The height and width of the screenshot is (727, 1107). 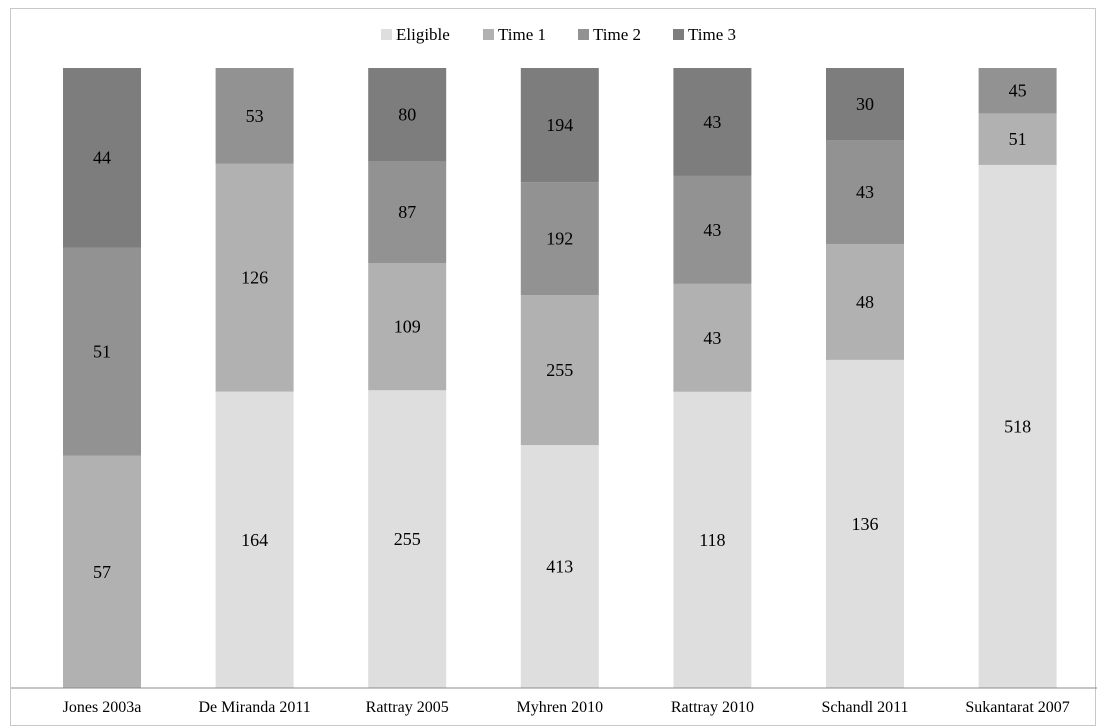 I want to click on bar-de-miranda-2011-eligible, so click(x=254, y=539).